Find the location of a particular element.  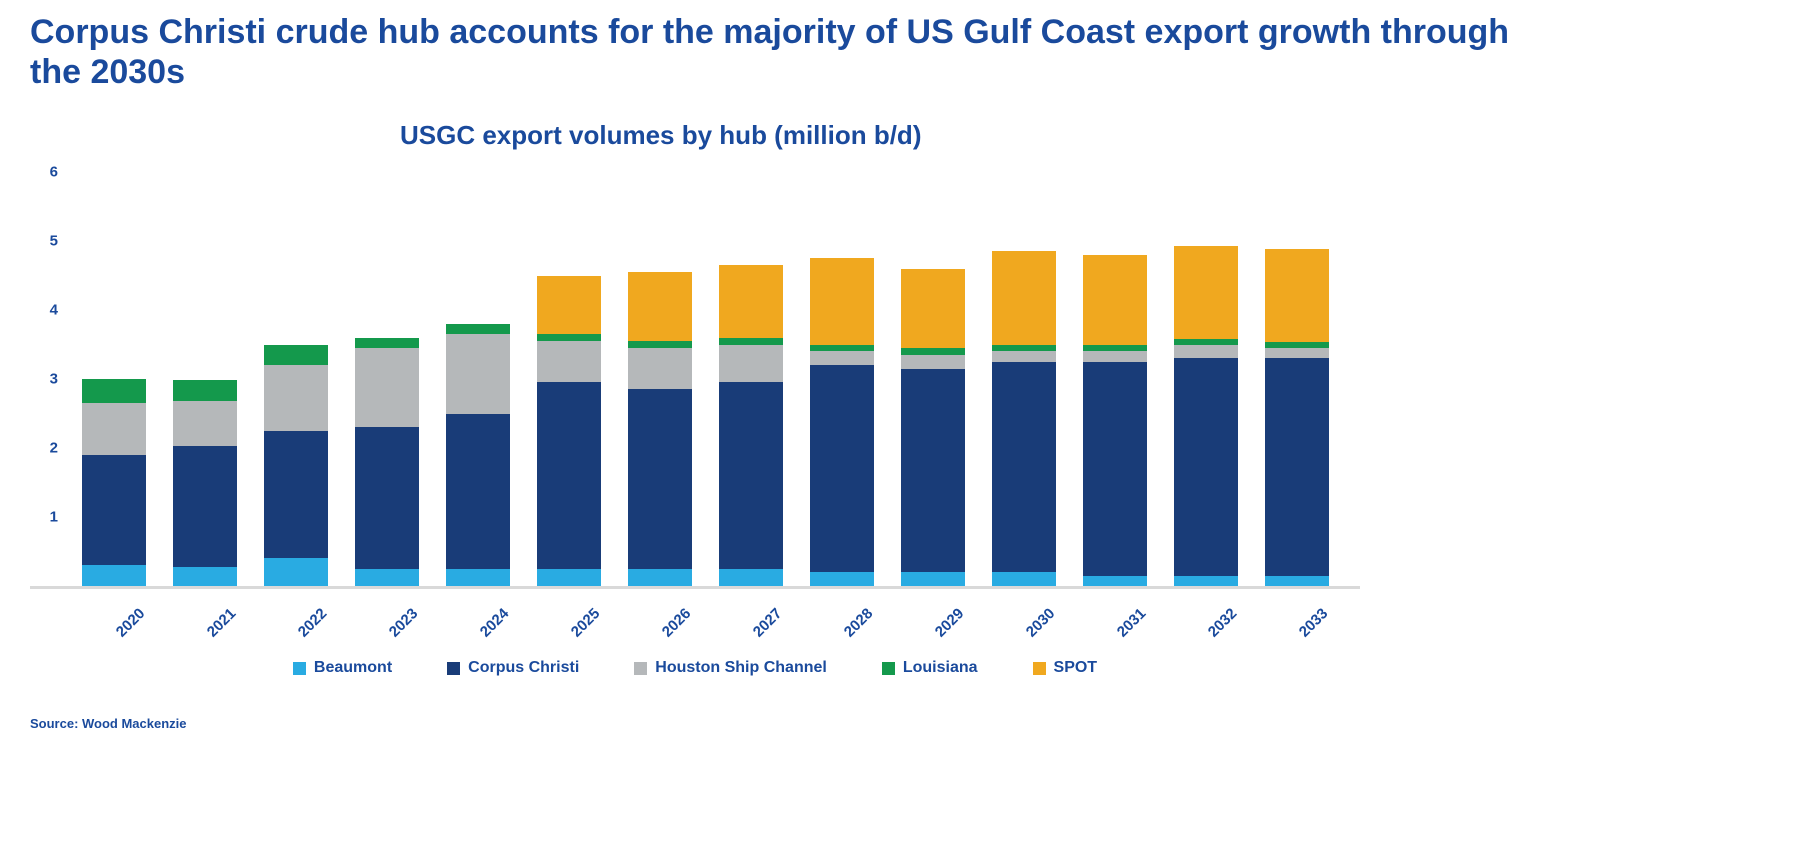

legend-item: Beaumont is located at coordinates (342, 668).